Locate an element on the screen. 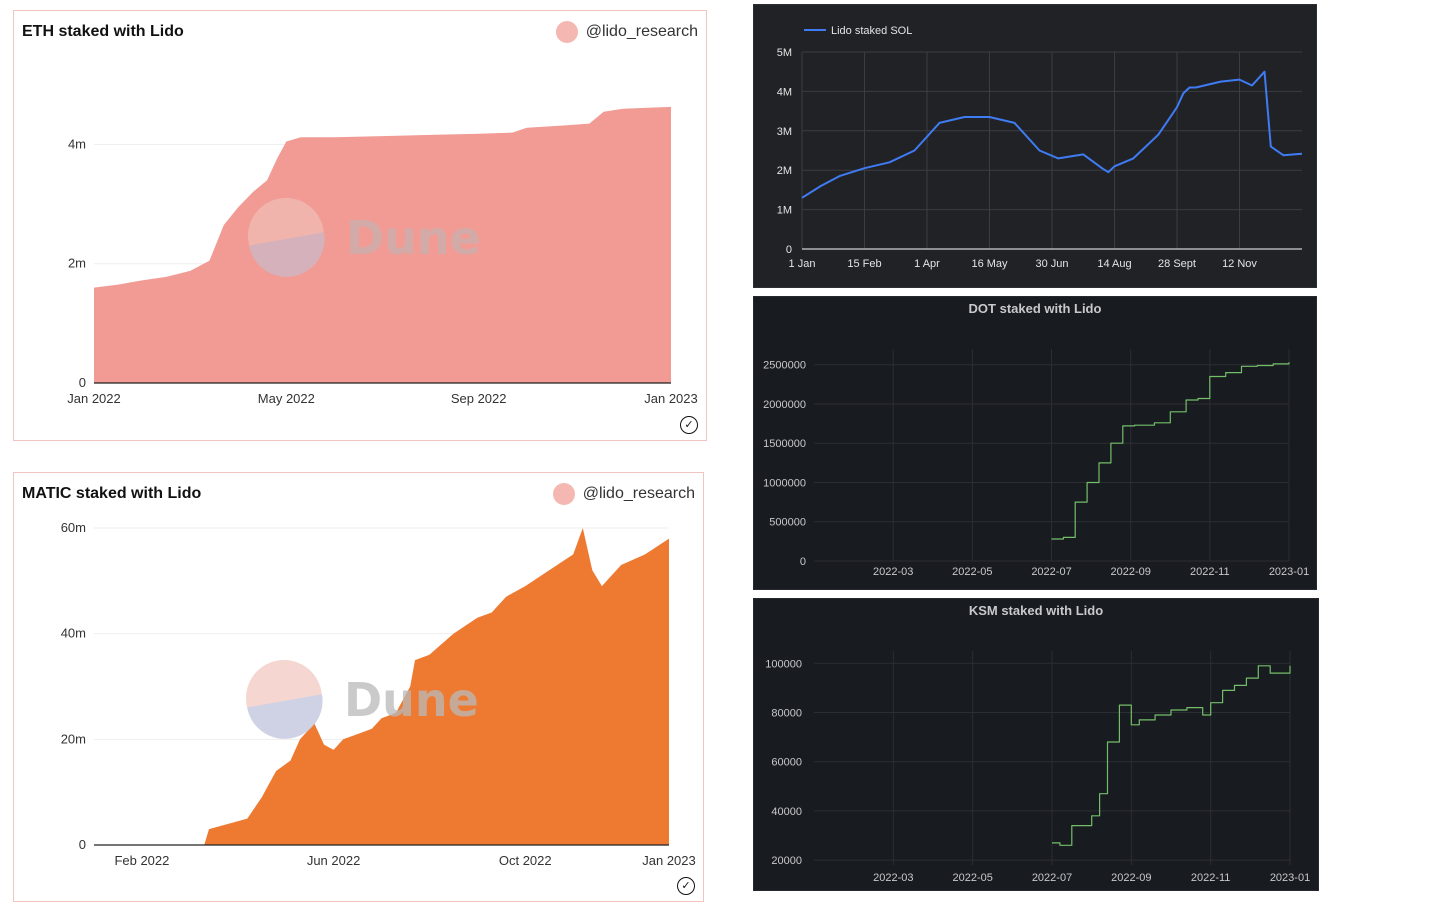 This screenshot has width=1450, height=920. y-tick-label: 1000000 is located at coordinates (784, 483).